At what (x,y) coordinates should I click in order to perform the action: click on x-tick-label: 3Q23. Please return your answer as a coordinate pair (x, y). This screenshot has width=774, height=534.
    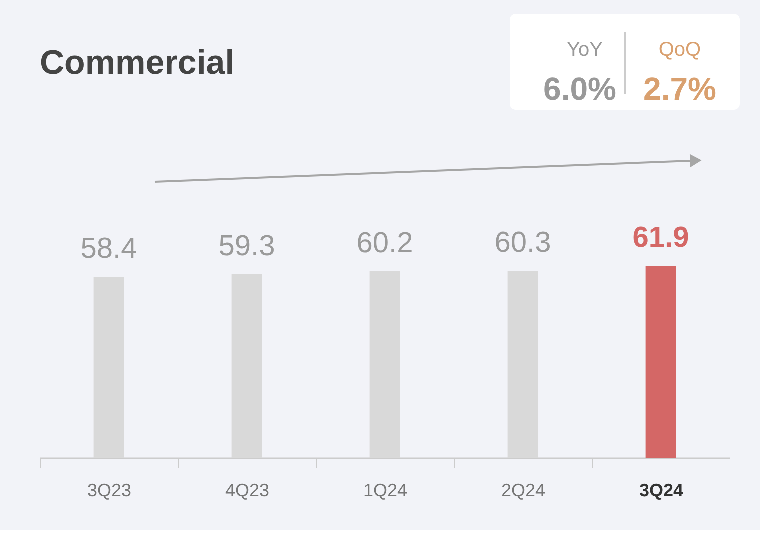
    Looking at the image, I should click on (109, 490).